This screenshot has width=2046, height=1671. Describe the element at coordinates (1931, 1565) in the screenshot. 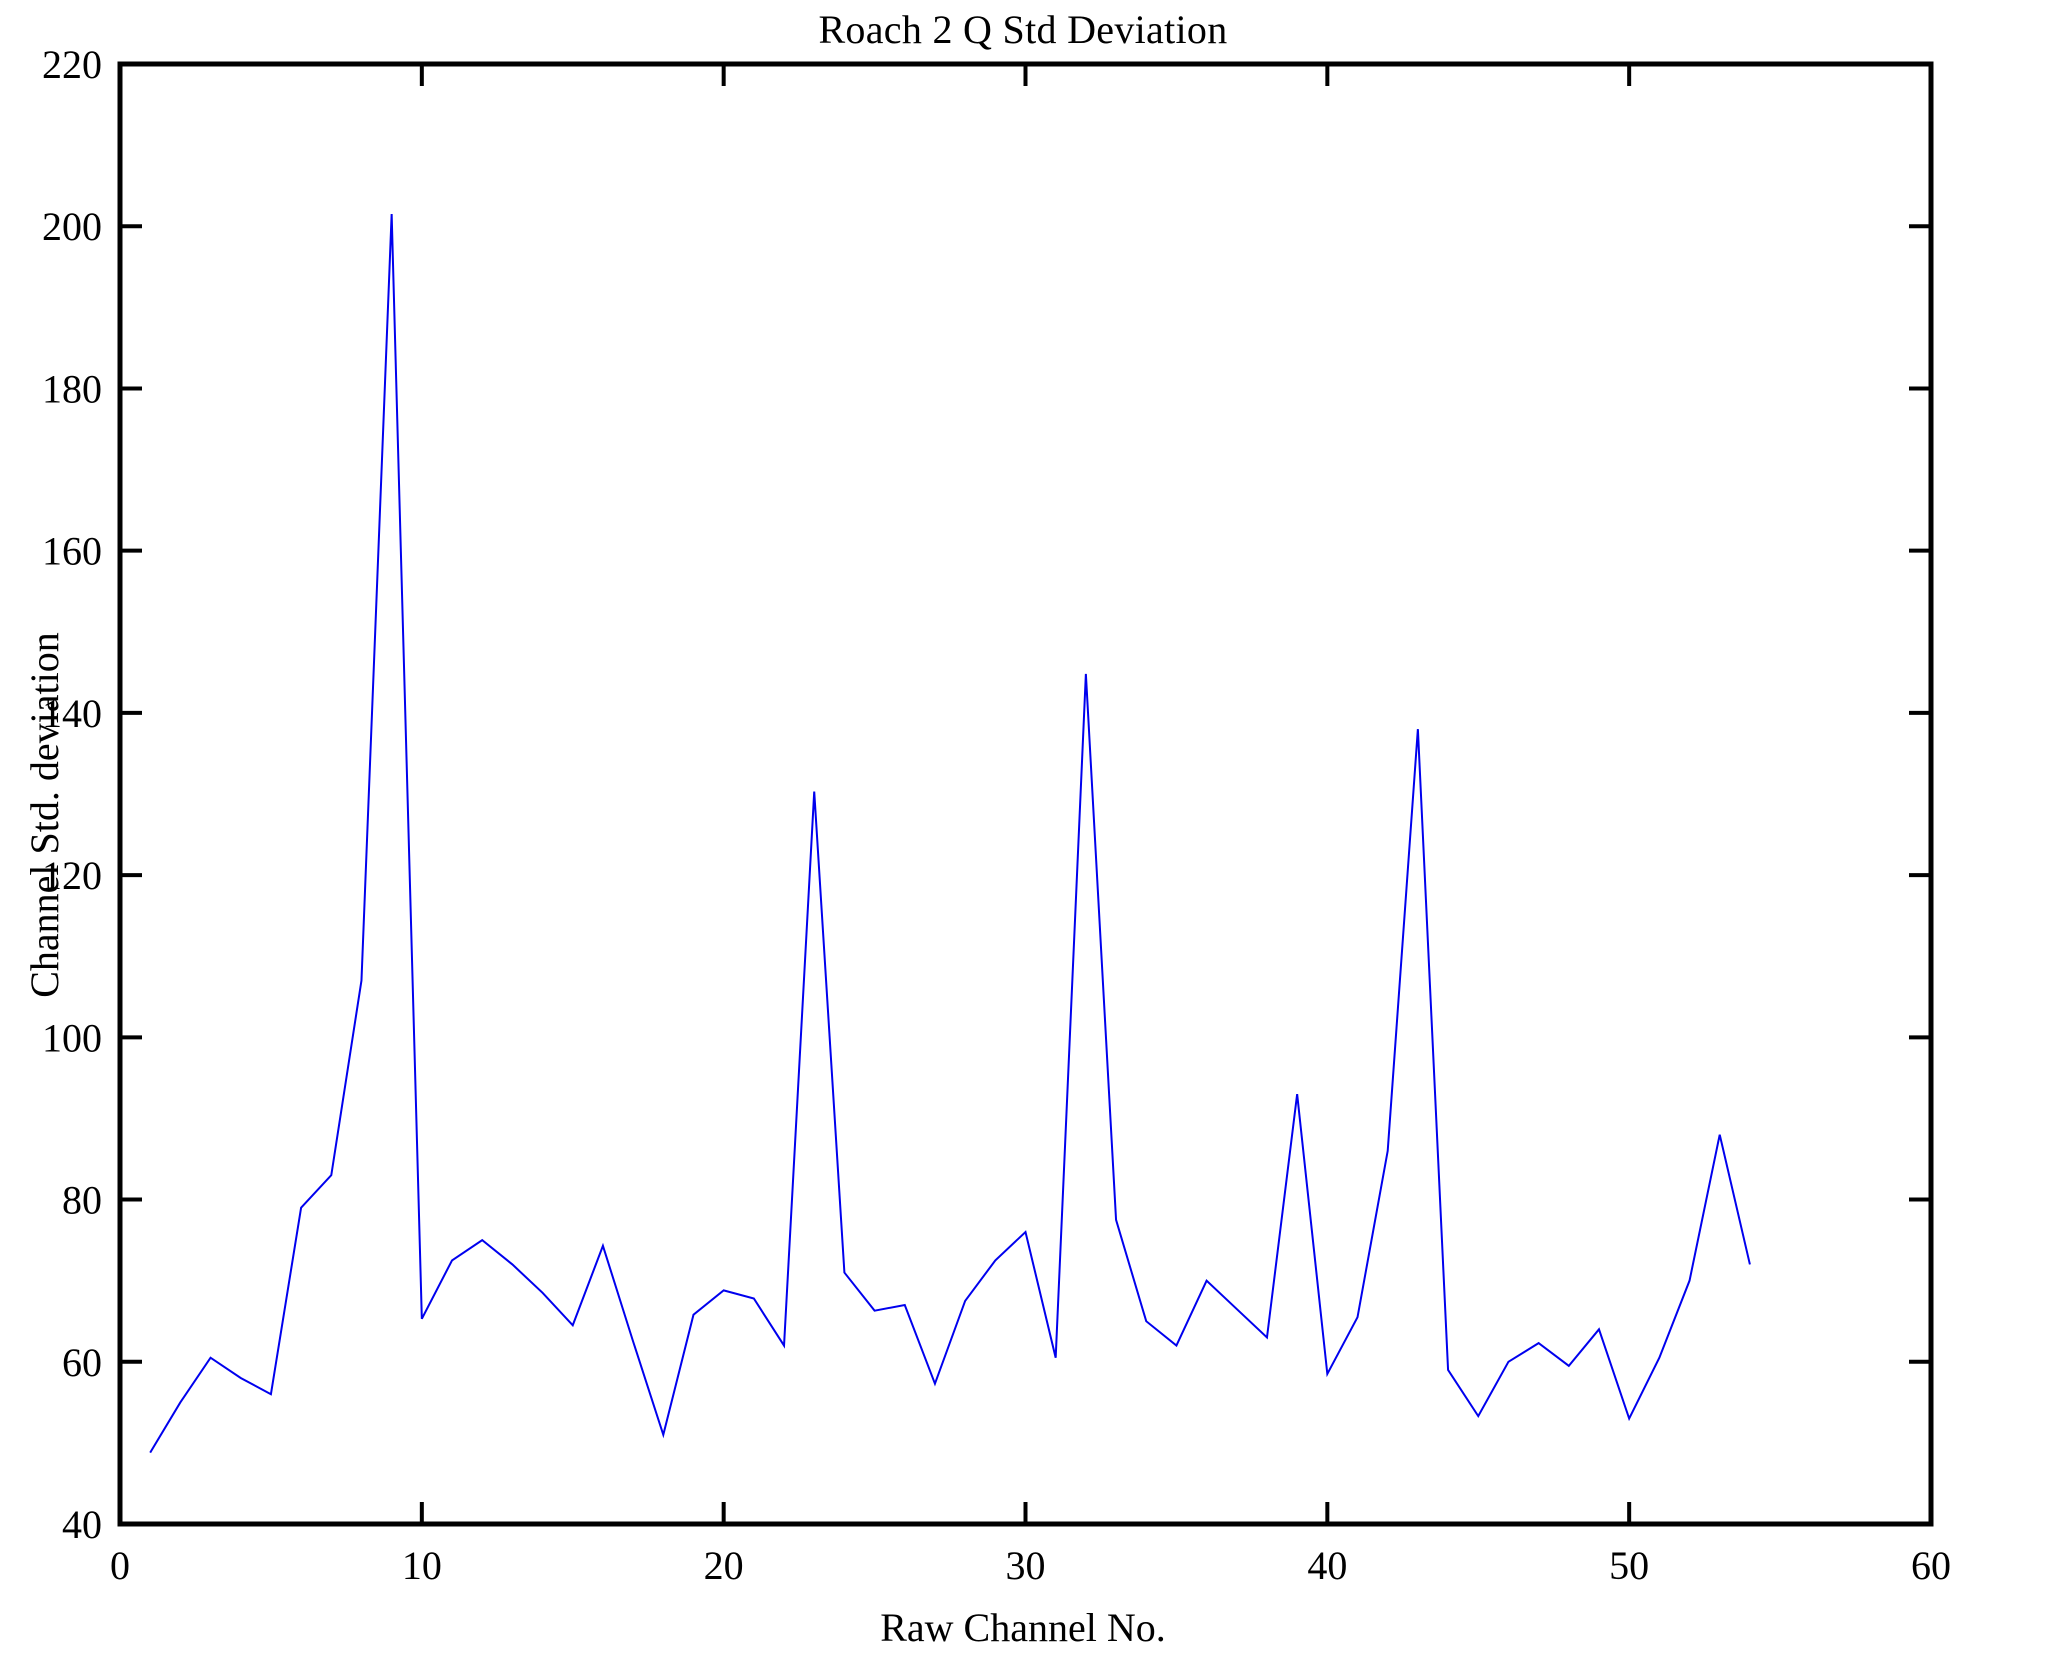

I see `x-tick-label: 60` at that location.